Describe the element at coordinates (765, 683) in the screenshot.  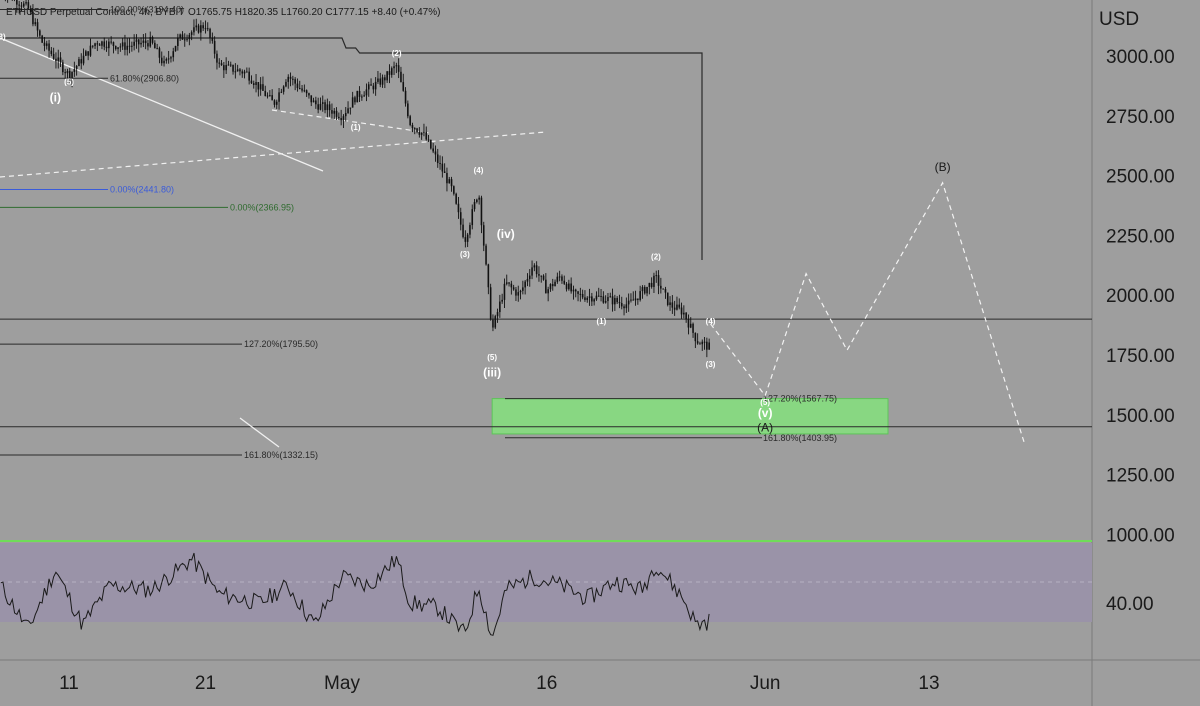
I see `time-tick-label: Jun` at that location.